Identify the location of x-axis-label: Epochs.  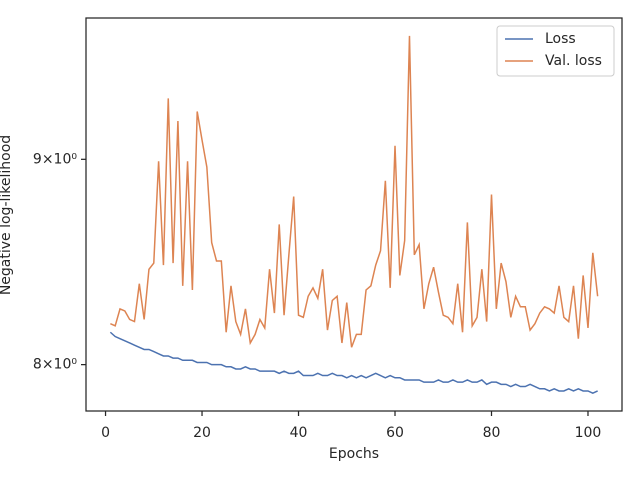
(354, 454).